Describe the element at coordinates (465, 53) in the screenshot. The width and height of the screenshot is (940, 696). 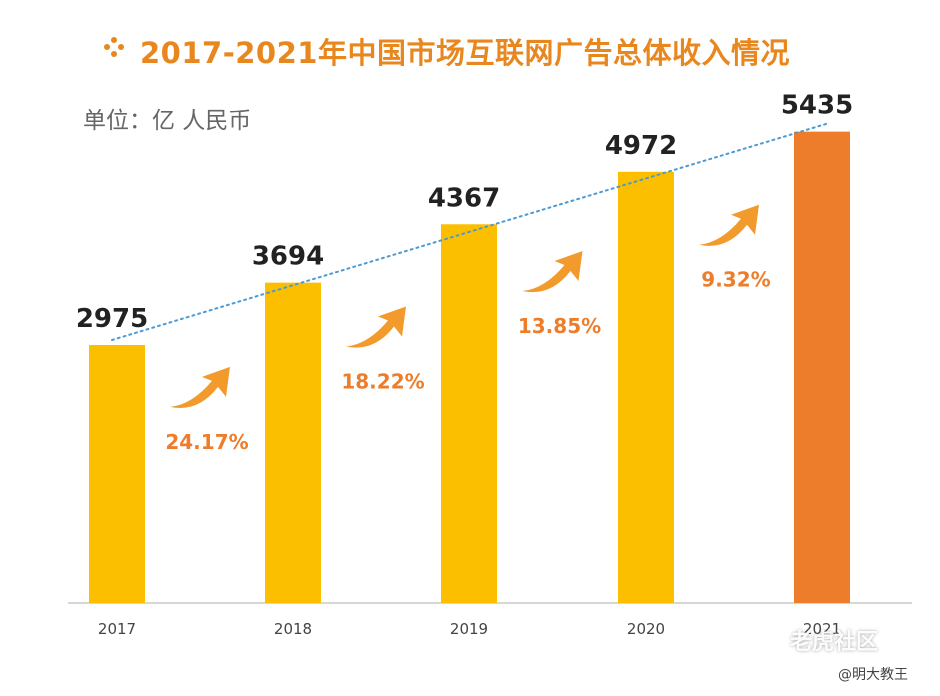
I see `chart-title: 2017-2021年中国市场互联网广告总体收入情况` at that location.